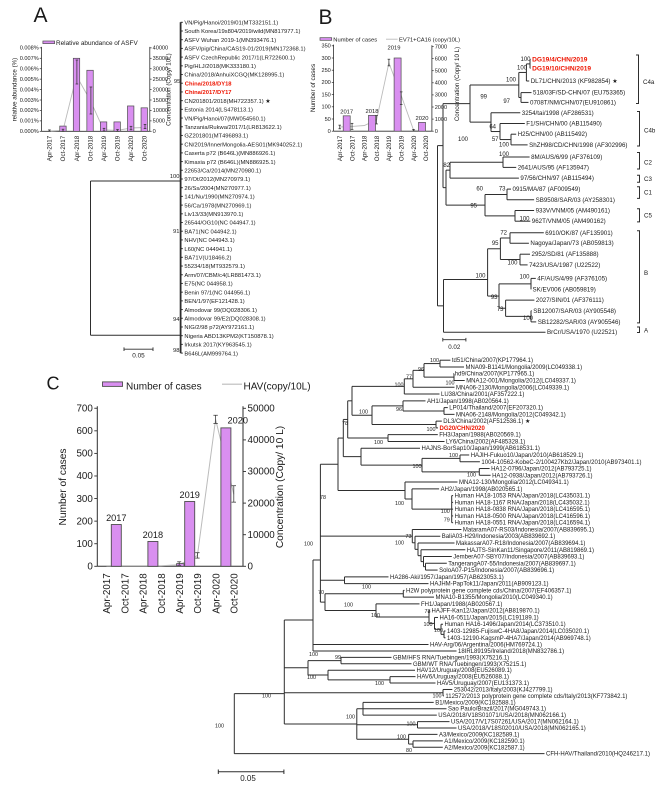 This screenshot has height=799, width=672. What do you see at coordinates (441, 84) in the screenshot?
I see `svg-text: 4000` at bounding box center [441, 84].